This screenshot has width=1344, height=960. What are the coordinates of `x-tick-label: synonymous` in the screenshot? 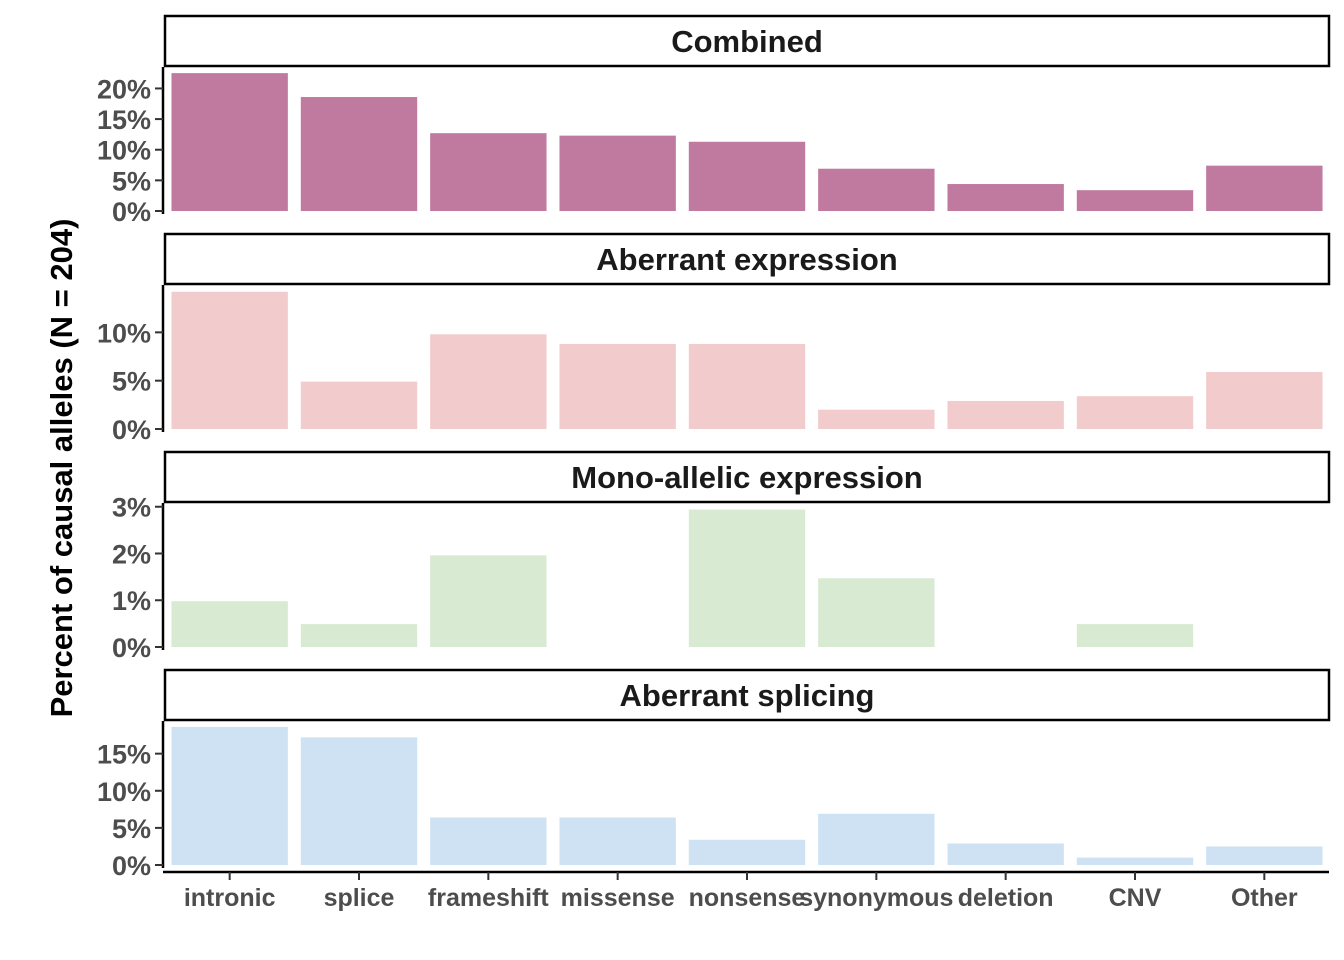 It's located at (876, 898).